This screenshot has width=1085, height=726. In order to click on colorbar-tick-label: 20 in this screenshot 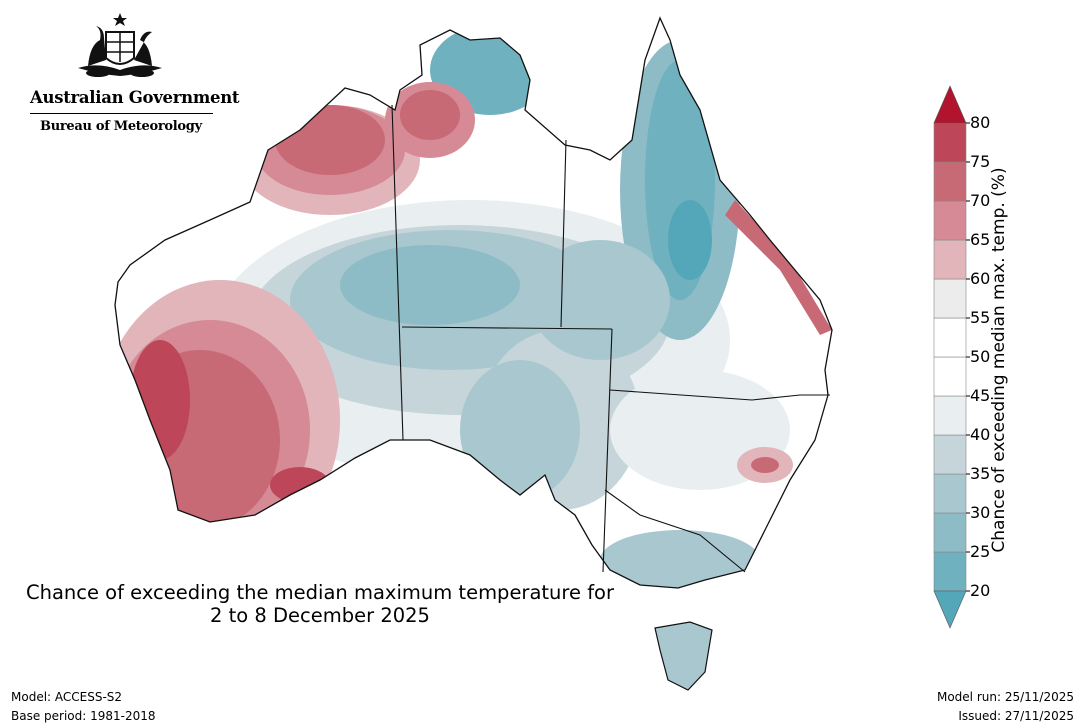, I will do `click(980, 590)`.